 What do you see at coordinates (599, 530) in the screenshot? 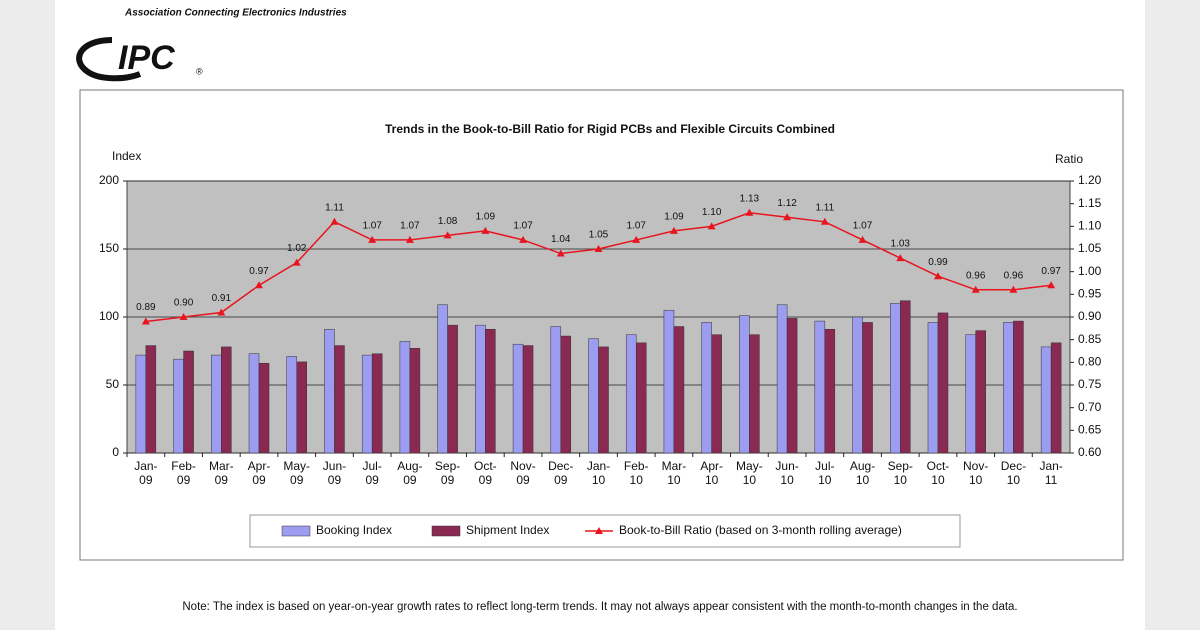
I see `legend-marker` at bounding box center [599, 530].